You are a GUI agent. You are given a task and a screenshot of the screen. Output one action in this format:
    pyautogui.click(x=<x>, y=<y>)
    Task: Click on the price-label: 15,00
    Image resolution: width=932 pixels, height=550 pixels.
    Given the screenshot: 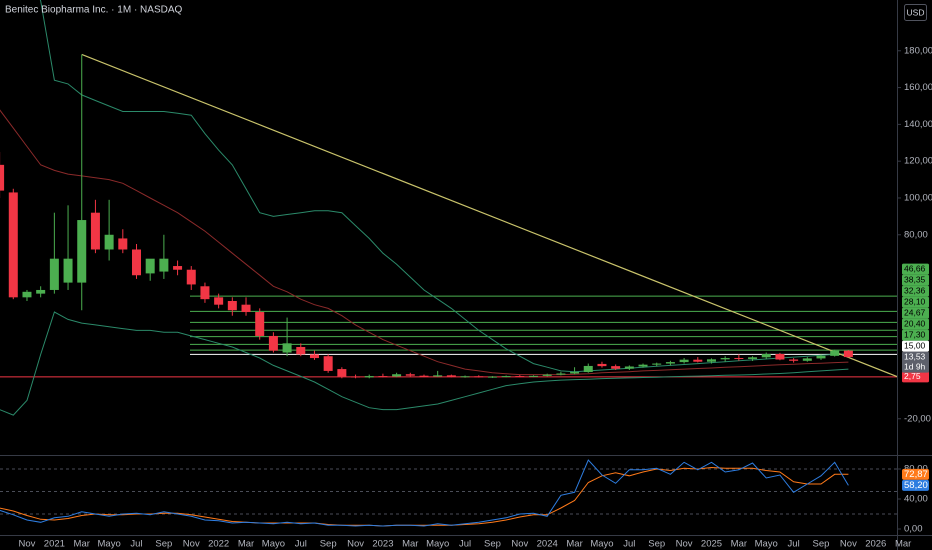 What is the action you would take?
    pyautogui.click(x=915, y=345)
    